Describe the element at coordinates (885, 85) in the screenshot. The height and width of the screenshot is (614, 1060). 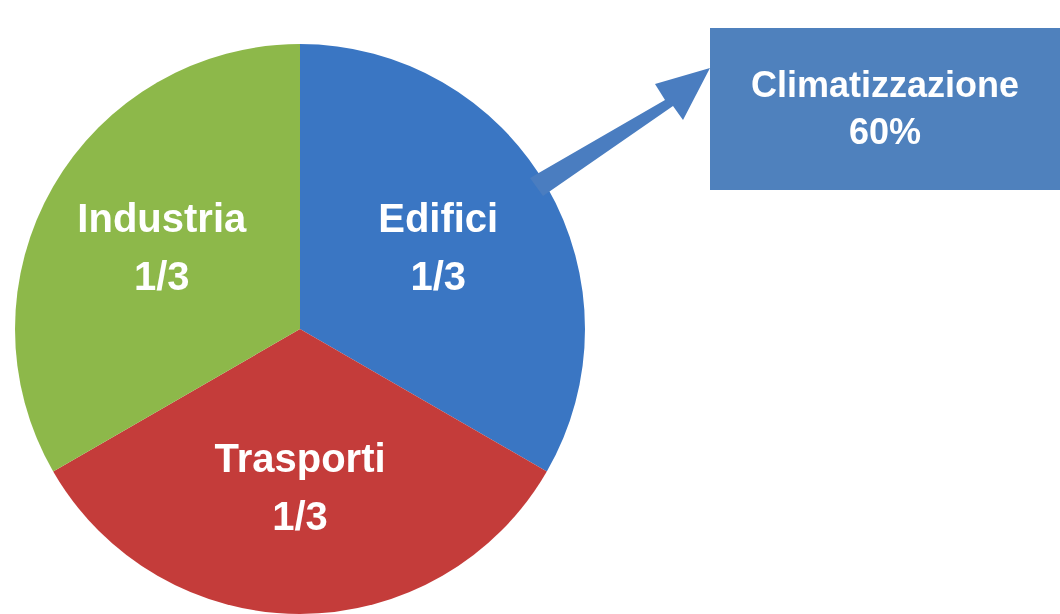
I see `text: Climatizzazione` at that location.